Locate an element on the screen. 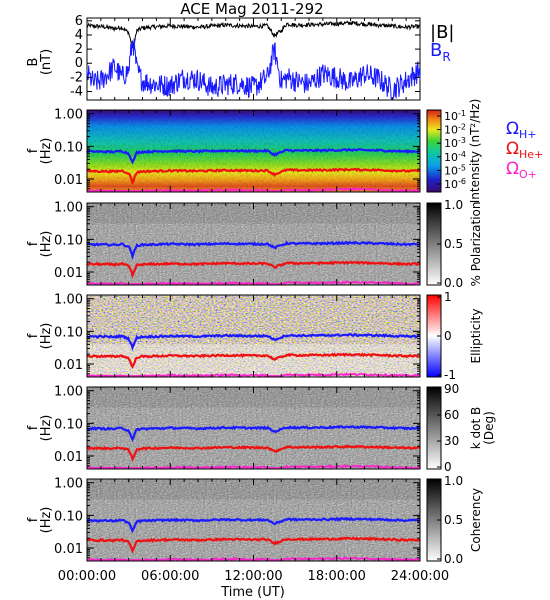  gyro-legend: ΩH+ ΩHe+ ΩO+ is located at coordinates (524, 150).